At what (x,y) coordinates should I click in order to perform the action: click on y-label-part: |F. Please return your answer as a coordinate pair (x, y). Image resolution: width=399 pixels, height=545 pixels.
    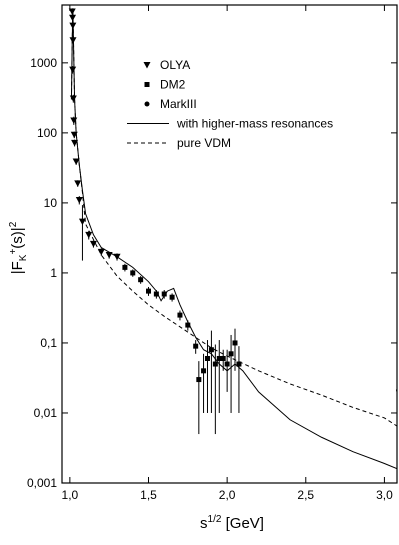
    Looking at the image, I should click on (17, 267).